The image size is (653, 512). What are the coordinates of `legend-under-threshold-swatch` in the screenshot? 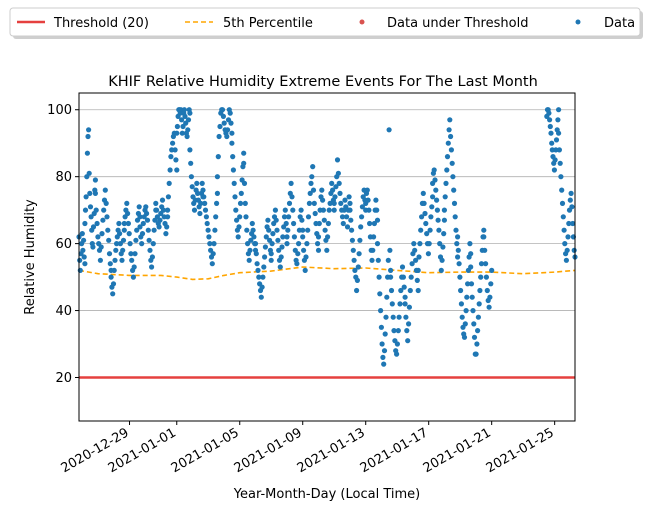 It's located at (362, 22).